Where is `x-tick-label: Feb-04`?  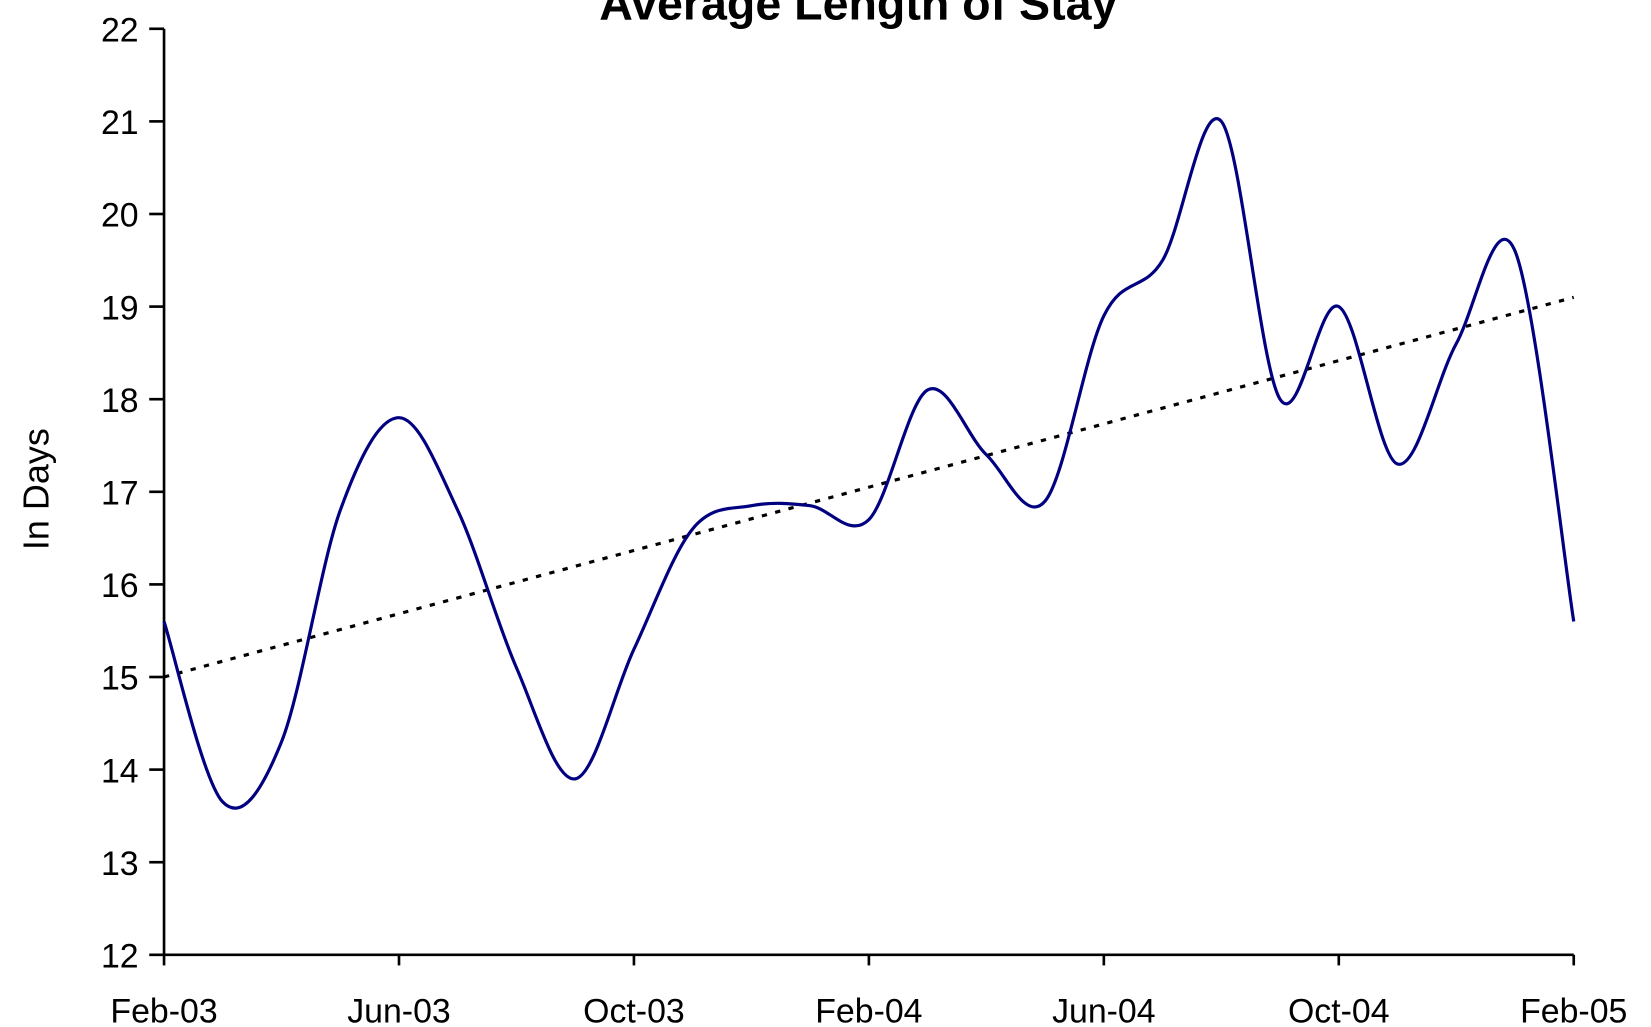 x-tick-label: Feb-04 is located at coordinates (868, 1010).